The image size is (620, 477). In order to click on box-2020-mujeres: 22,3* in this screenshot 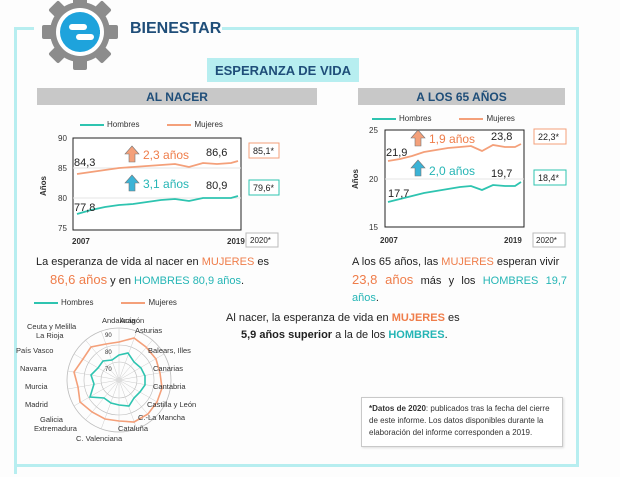, I will do `click(549, 137)`.